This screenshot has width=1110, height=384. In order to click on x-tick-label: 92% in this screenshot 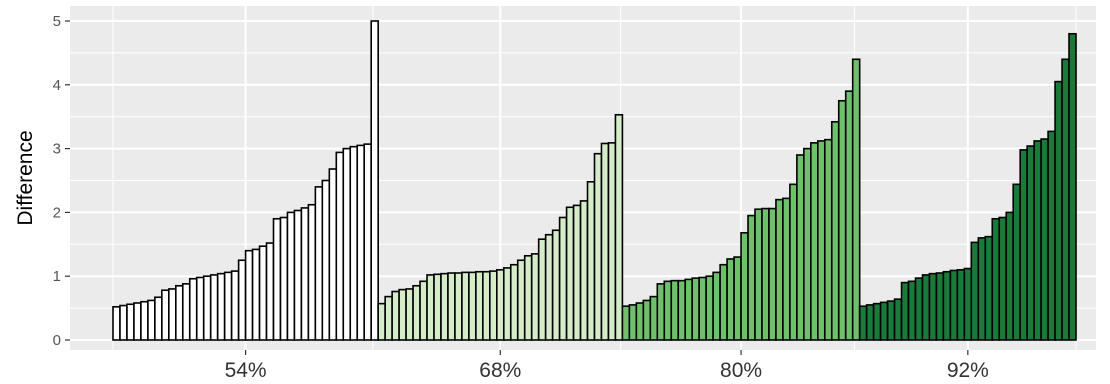, I will do `click(968, 370)`.